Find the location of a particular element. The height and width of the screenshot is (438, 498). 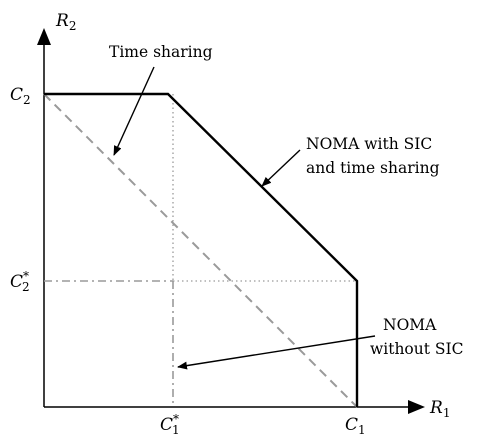

annotation-noma-sic-line2: and time sharing is located at coordinates (373, 168).